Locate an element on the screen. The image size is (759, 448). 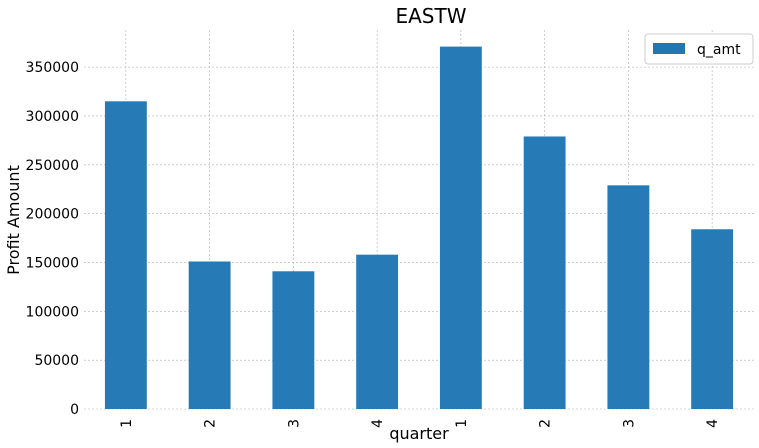
y-tick-label: 350000 is located at coordinates (52, 68).